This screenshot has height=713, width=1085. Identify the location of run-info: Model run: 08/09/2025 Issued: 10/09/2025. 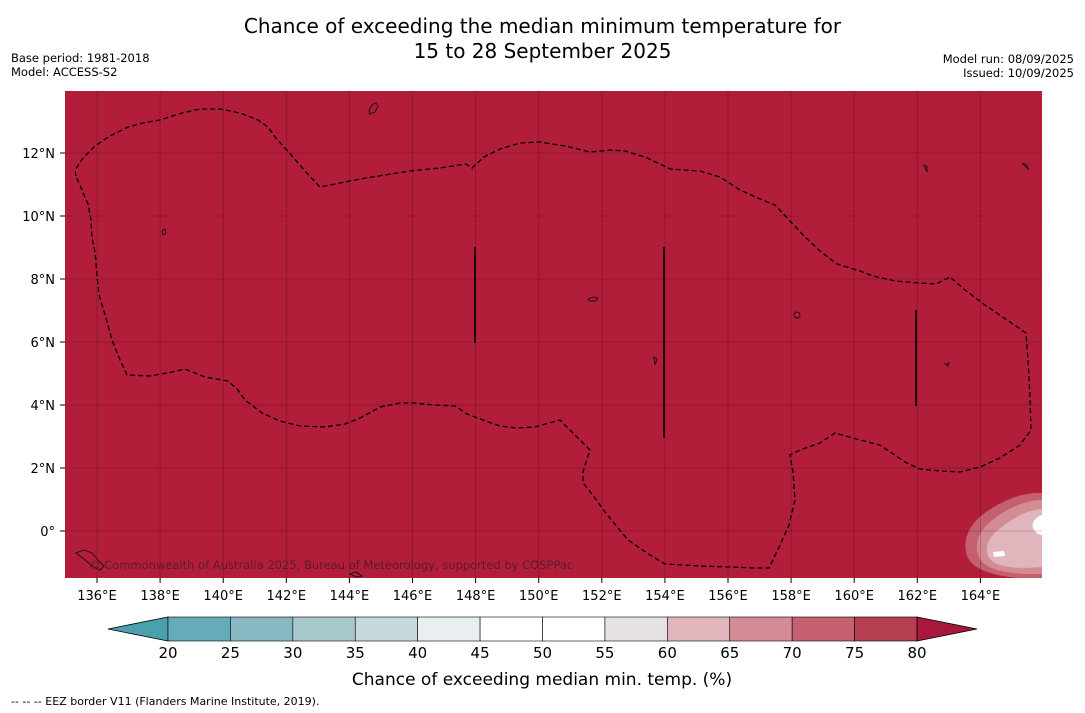
(1008, 66).